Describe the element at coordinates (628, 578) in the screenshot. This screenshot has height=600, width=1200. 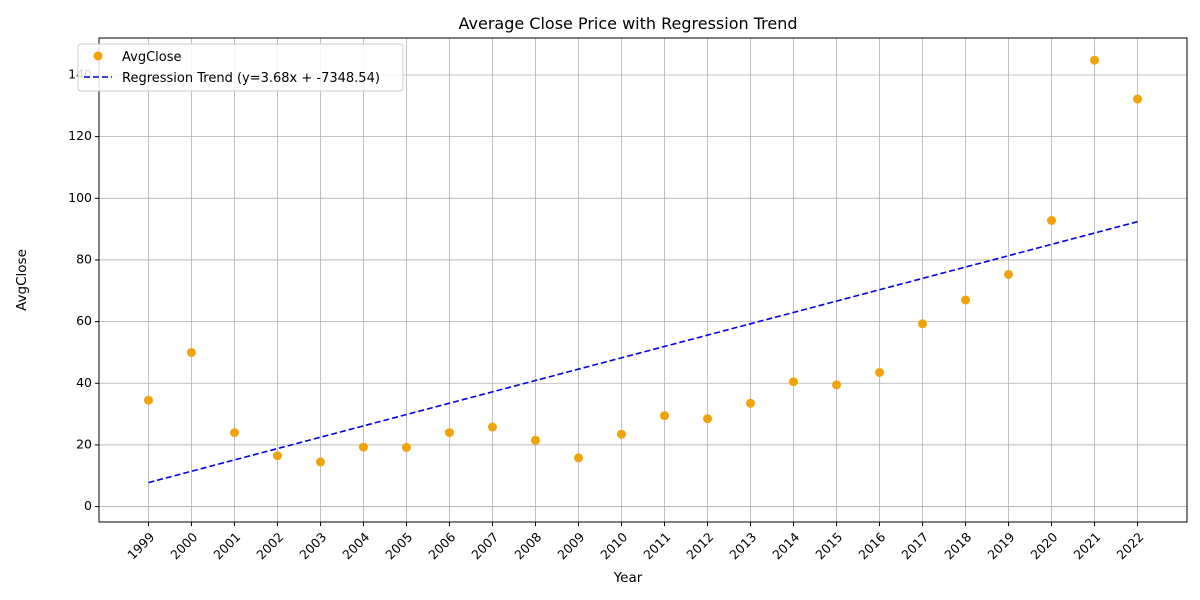
I see `x-axis-label: Year` at that location.